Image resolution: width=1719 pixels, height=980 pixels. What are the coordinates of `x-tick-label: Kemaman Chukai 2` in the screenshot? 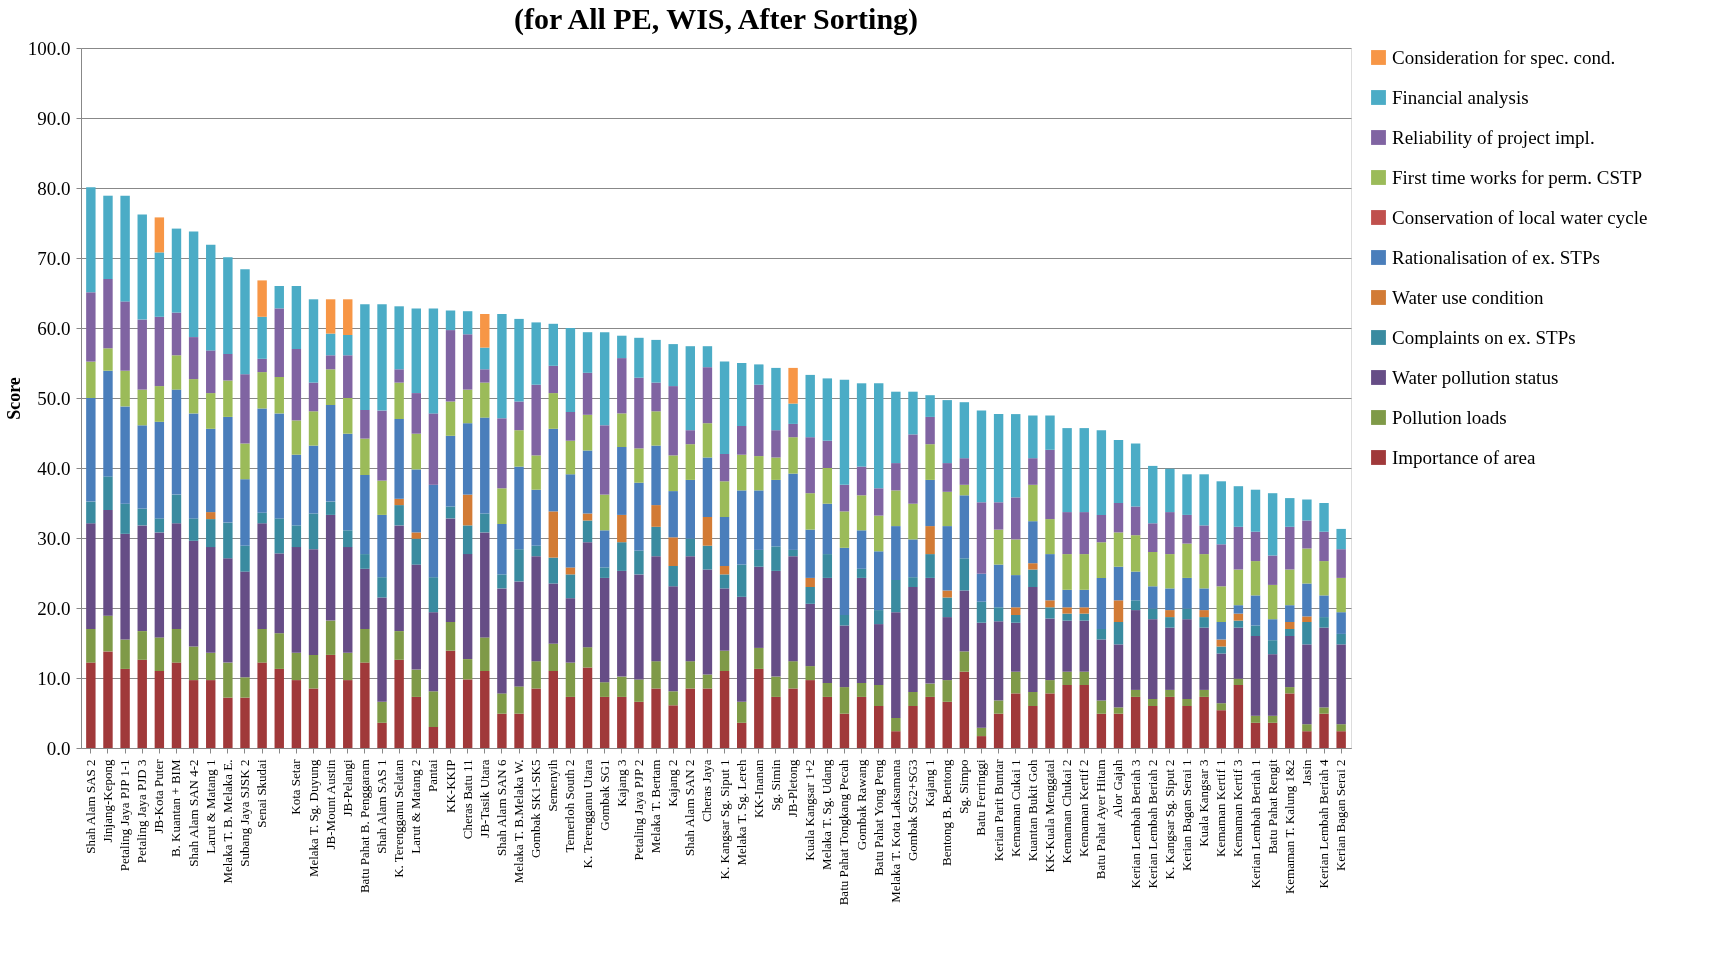 It's located at (1067, 811).